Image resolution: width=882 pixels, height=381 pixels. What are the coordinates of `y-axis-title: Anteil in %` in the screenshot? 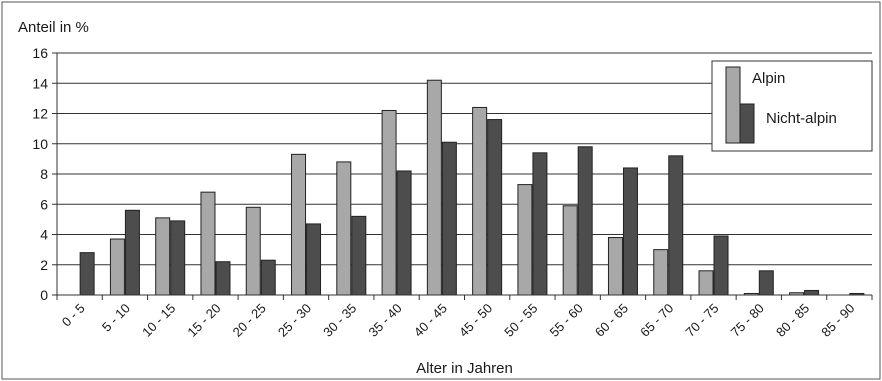 It's located at (53, 27).